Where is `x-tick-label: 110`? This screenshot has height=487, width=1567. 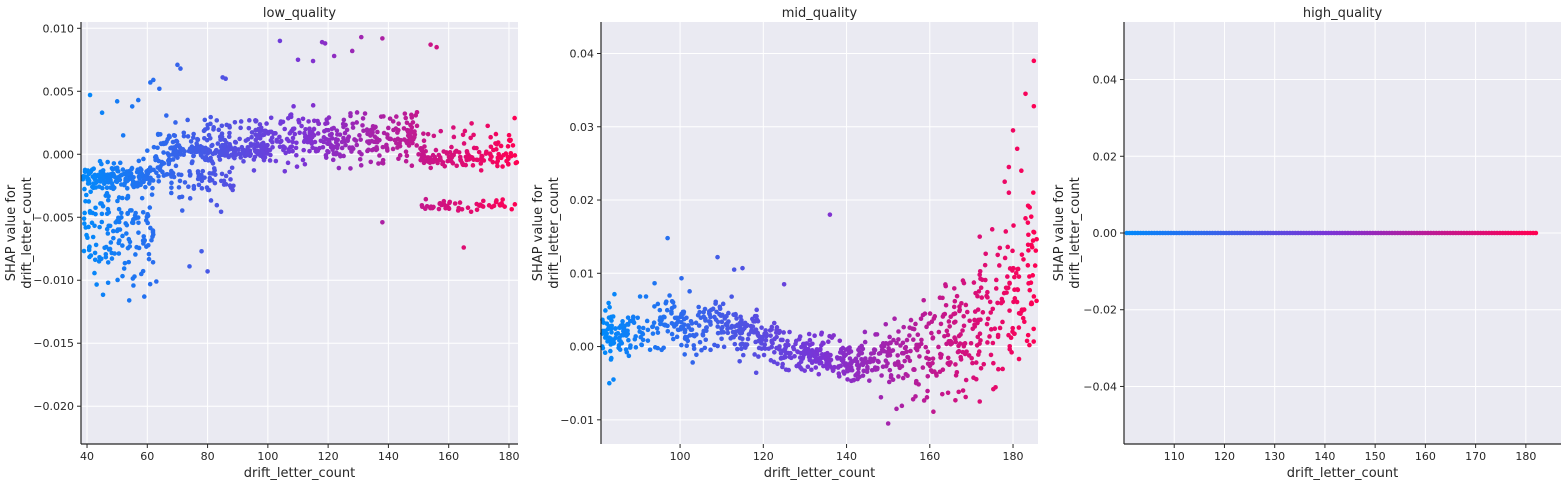
x-tick-label: 110 is located at coordinates (1174, 456).